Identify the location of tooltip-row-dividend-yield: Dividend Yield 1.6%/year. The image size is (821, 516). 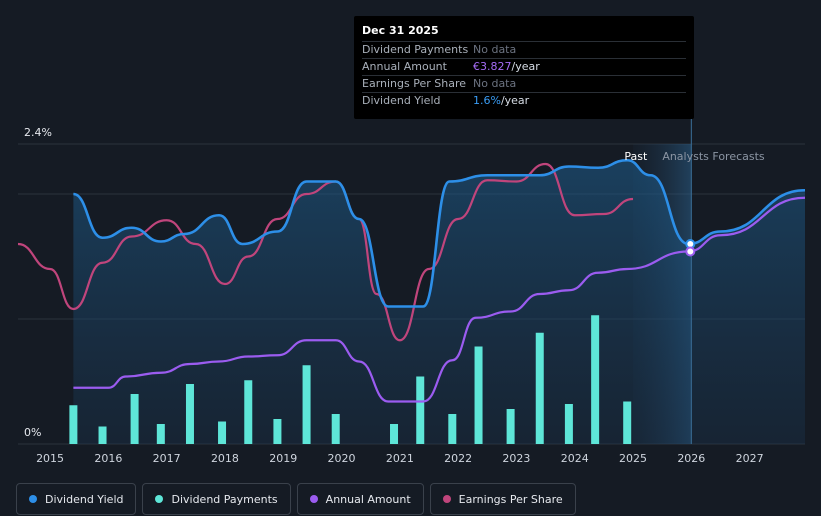
(524, 100).